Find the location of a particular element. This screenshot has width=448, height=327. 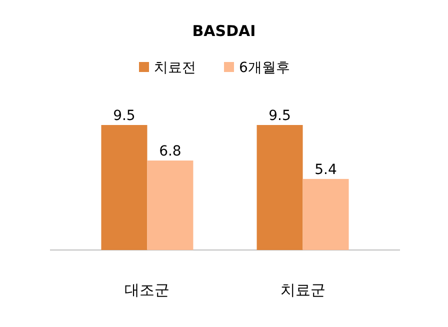

legend-label: 6개월후 is located at coordinates (264, 68).